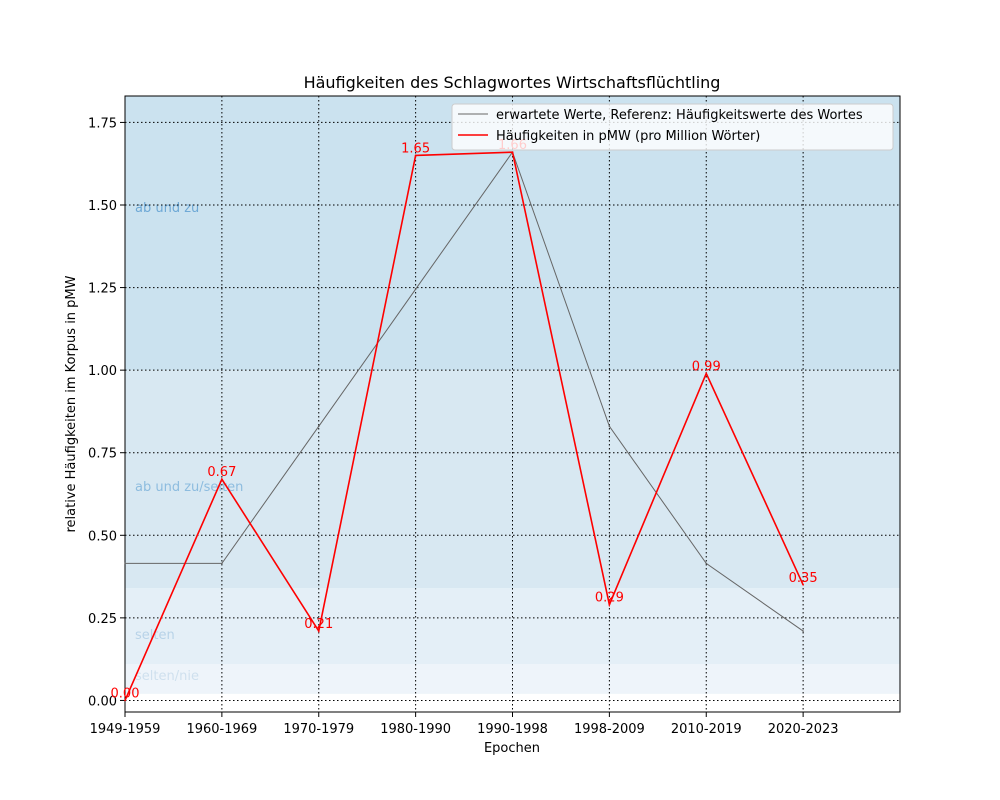  Describe the element at coordinates (318, 624) in the screenshot. I see `data-label: 0.21` at that location.